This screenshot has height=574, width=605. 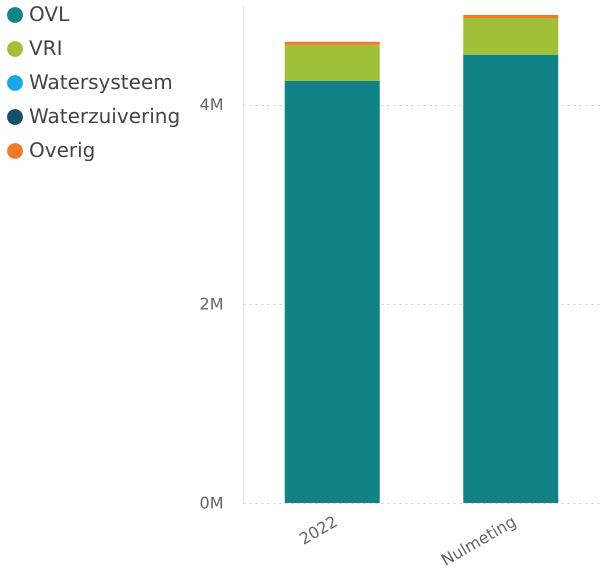 What do you see at coordinates (101, 82) in the screenshot?
I see `legend-label: Watersysteem` at bounding box center [101, 82].